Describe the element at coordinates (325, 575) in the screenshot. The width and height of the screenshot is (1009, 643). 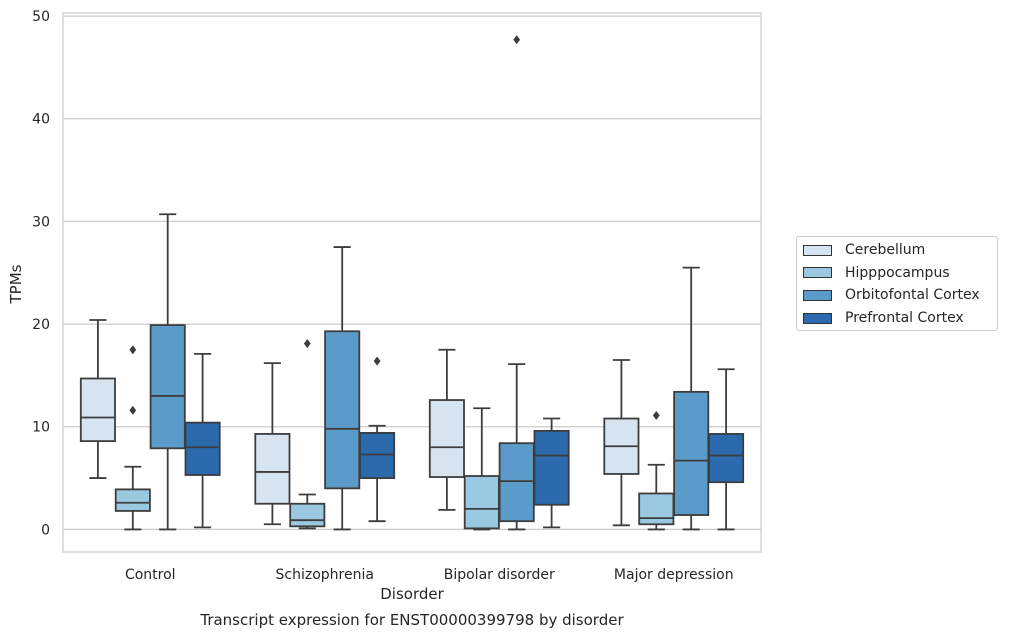
I see `x-tick-label: Schizophrenia` at that location.